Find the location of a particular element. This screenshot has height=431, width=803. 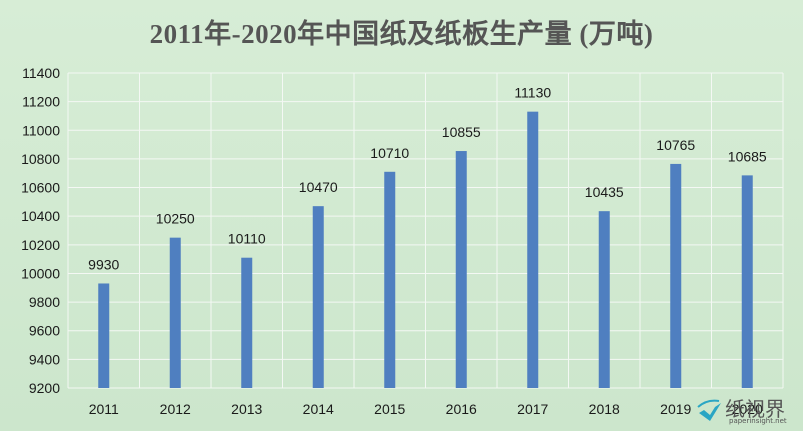

y-tick-label: 9800 is located at coordinates (44, 302).